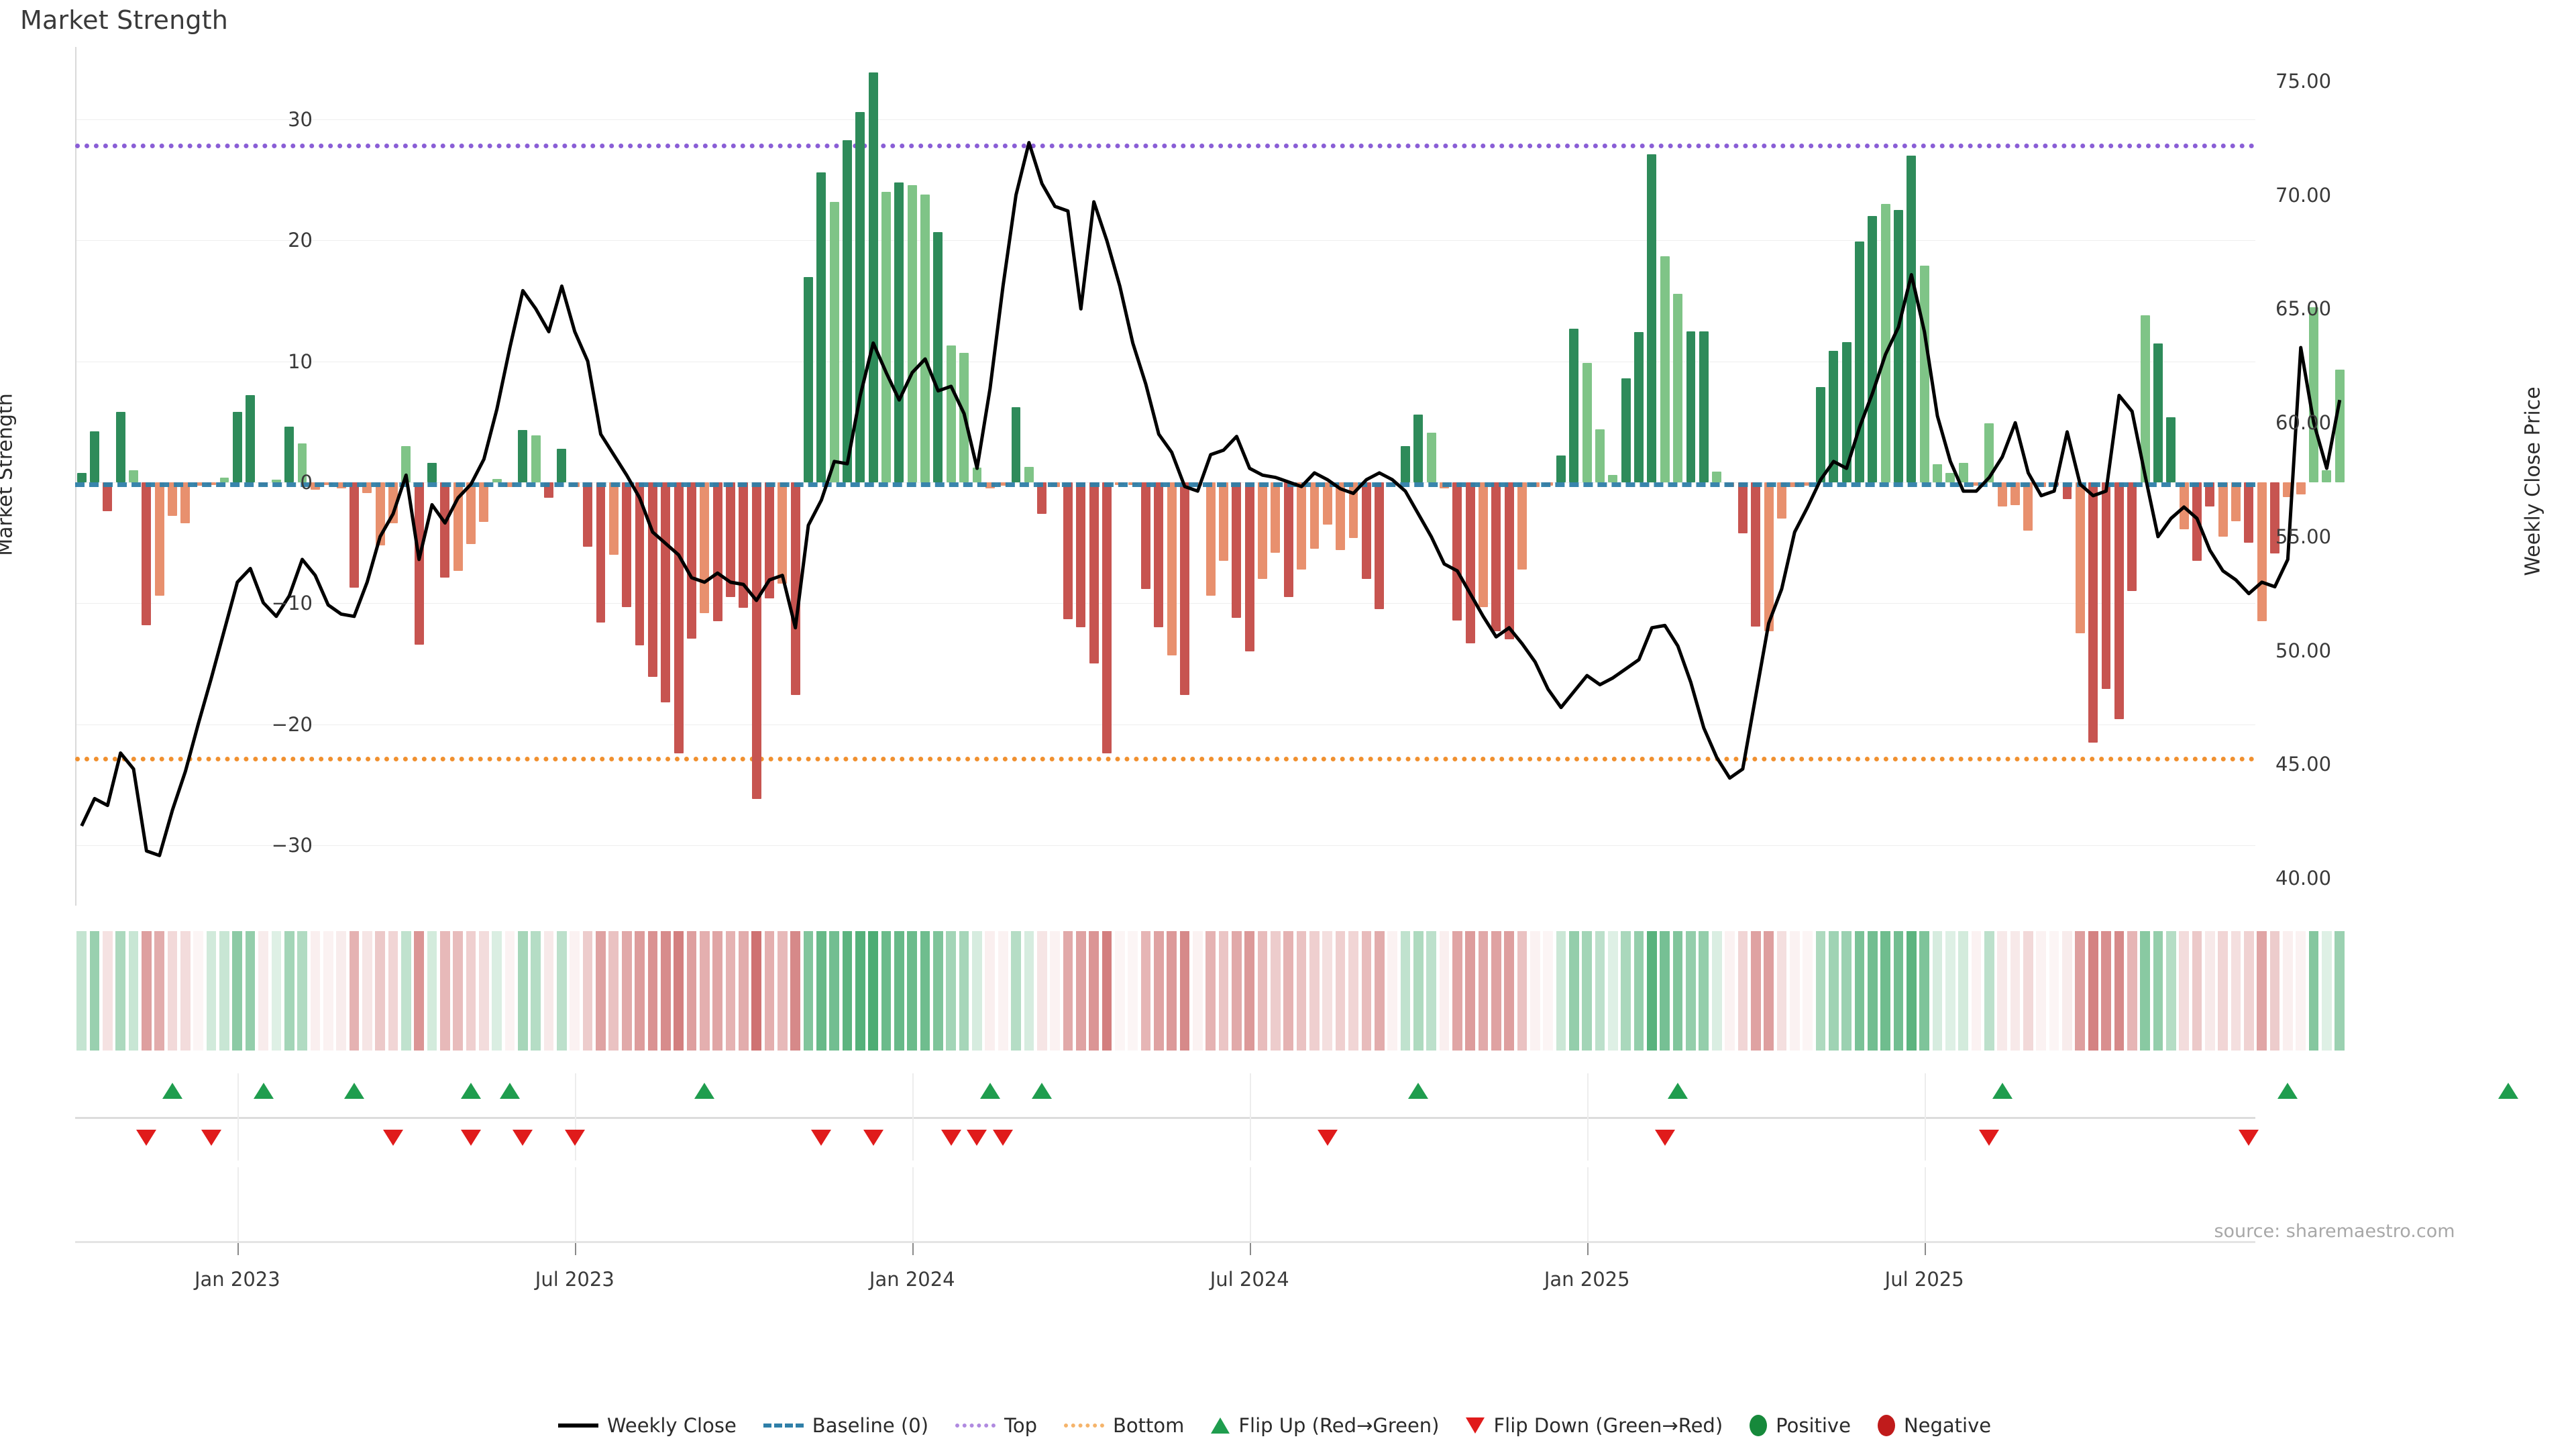 The width and height of the screenshot is (2576, 1449). Describe the element at coordinates (1165, 759) in the screenshot. I see `bottom-band-line` at that location.